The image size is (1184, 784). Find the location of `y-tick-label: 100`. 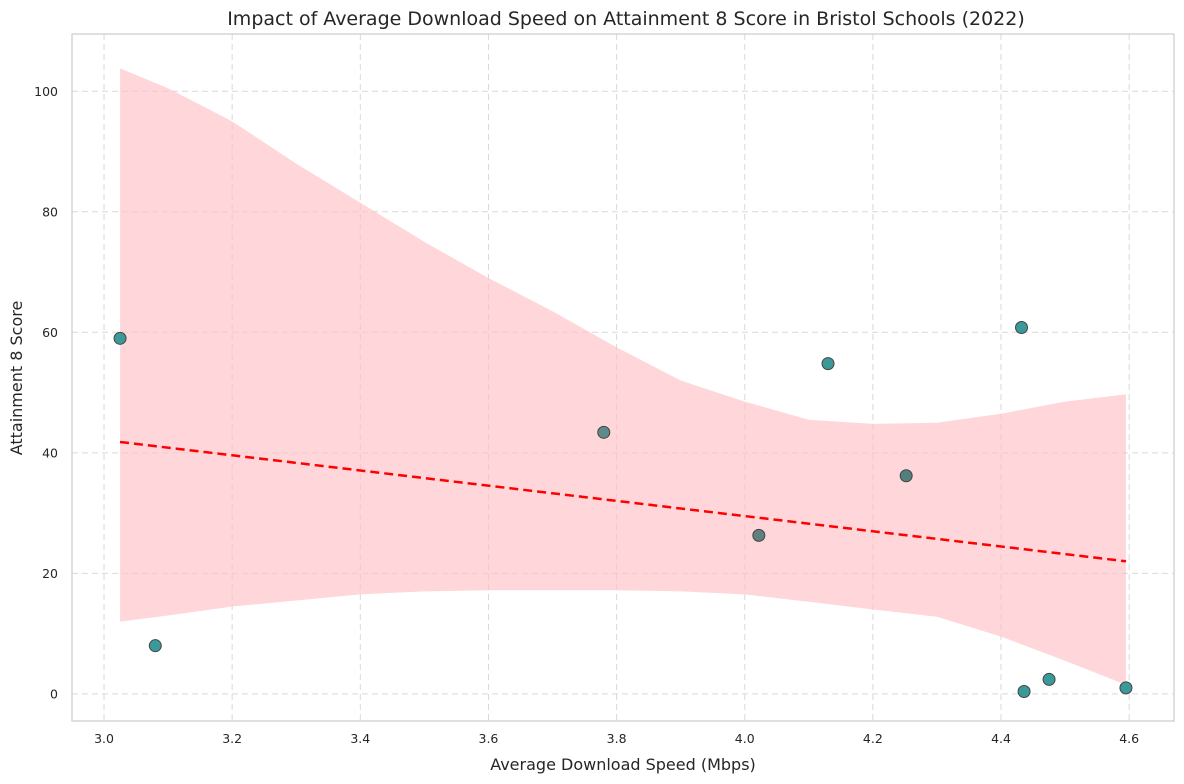

y-tick-label: 100 is located at coordinates (46, 91).